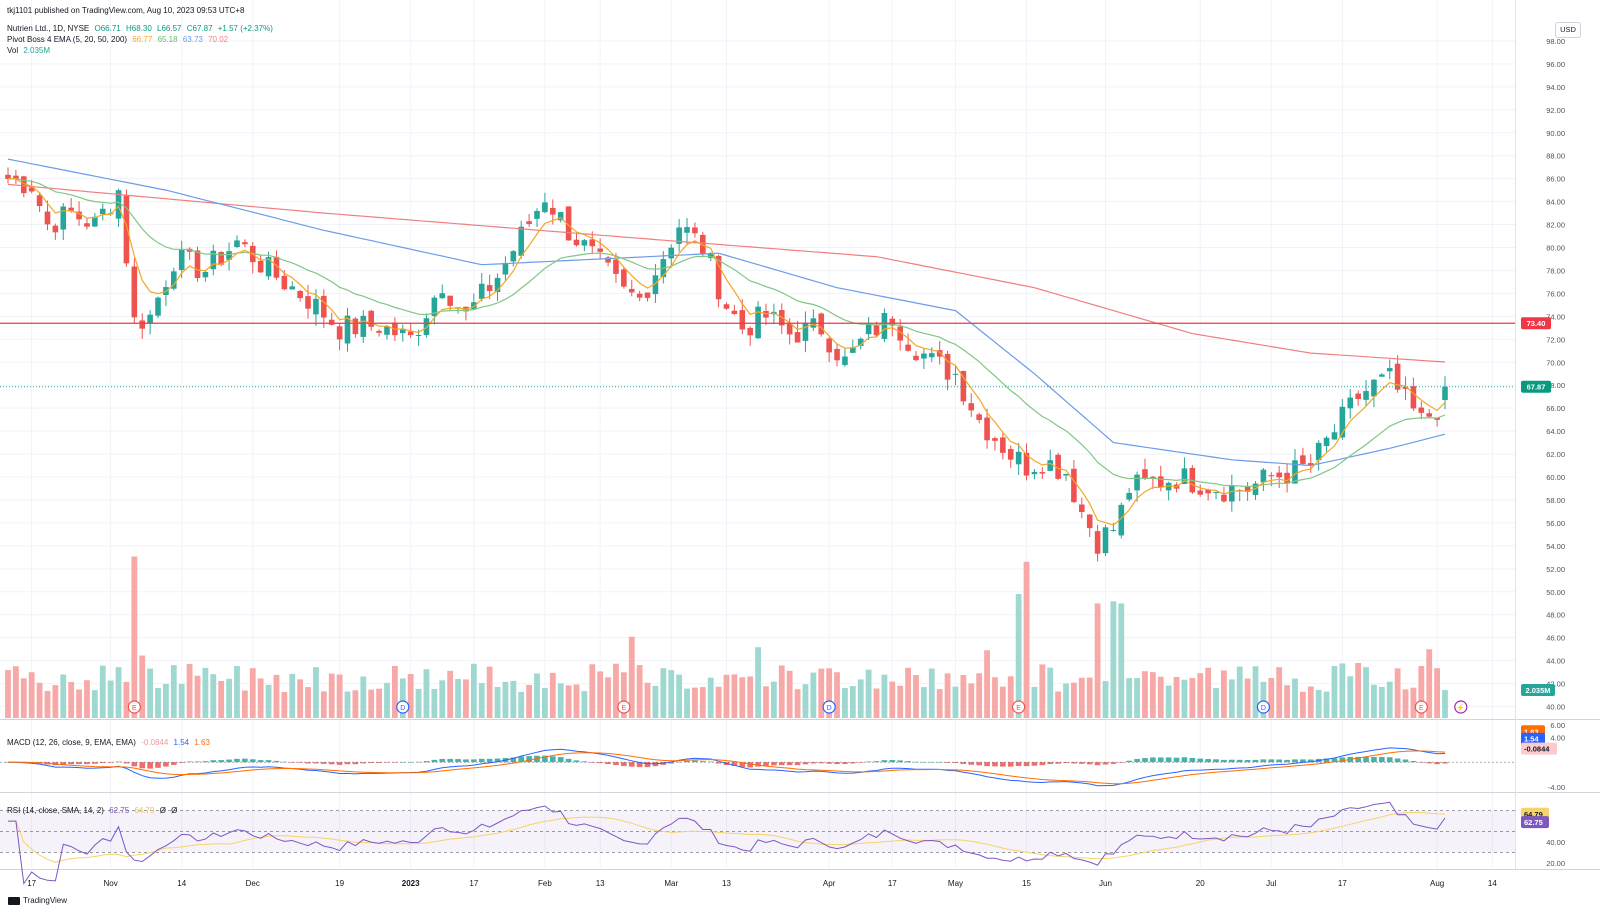 The height and width of the screenshot is (909, 1600). I want to click on earnings-marker-icon, so click(1019, 707).